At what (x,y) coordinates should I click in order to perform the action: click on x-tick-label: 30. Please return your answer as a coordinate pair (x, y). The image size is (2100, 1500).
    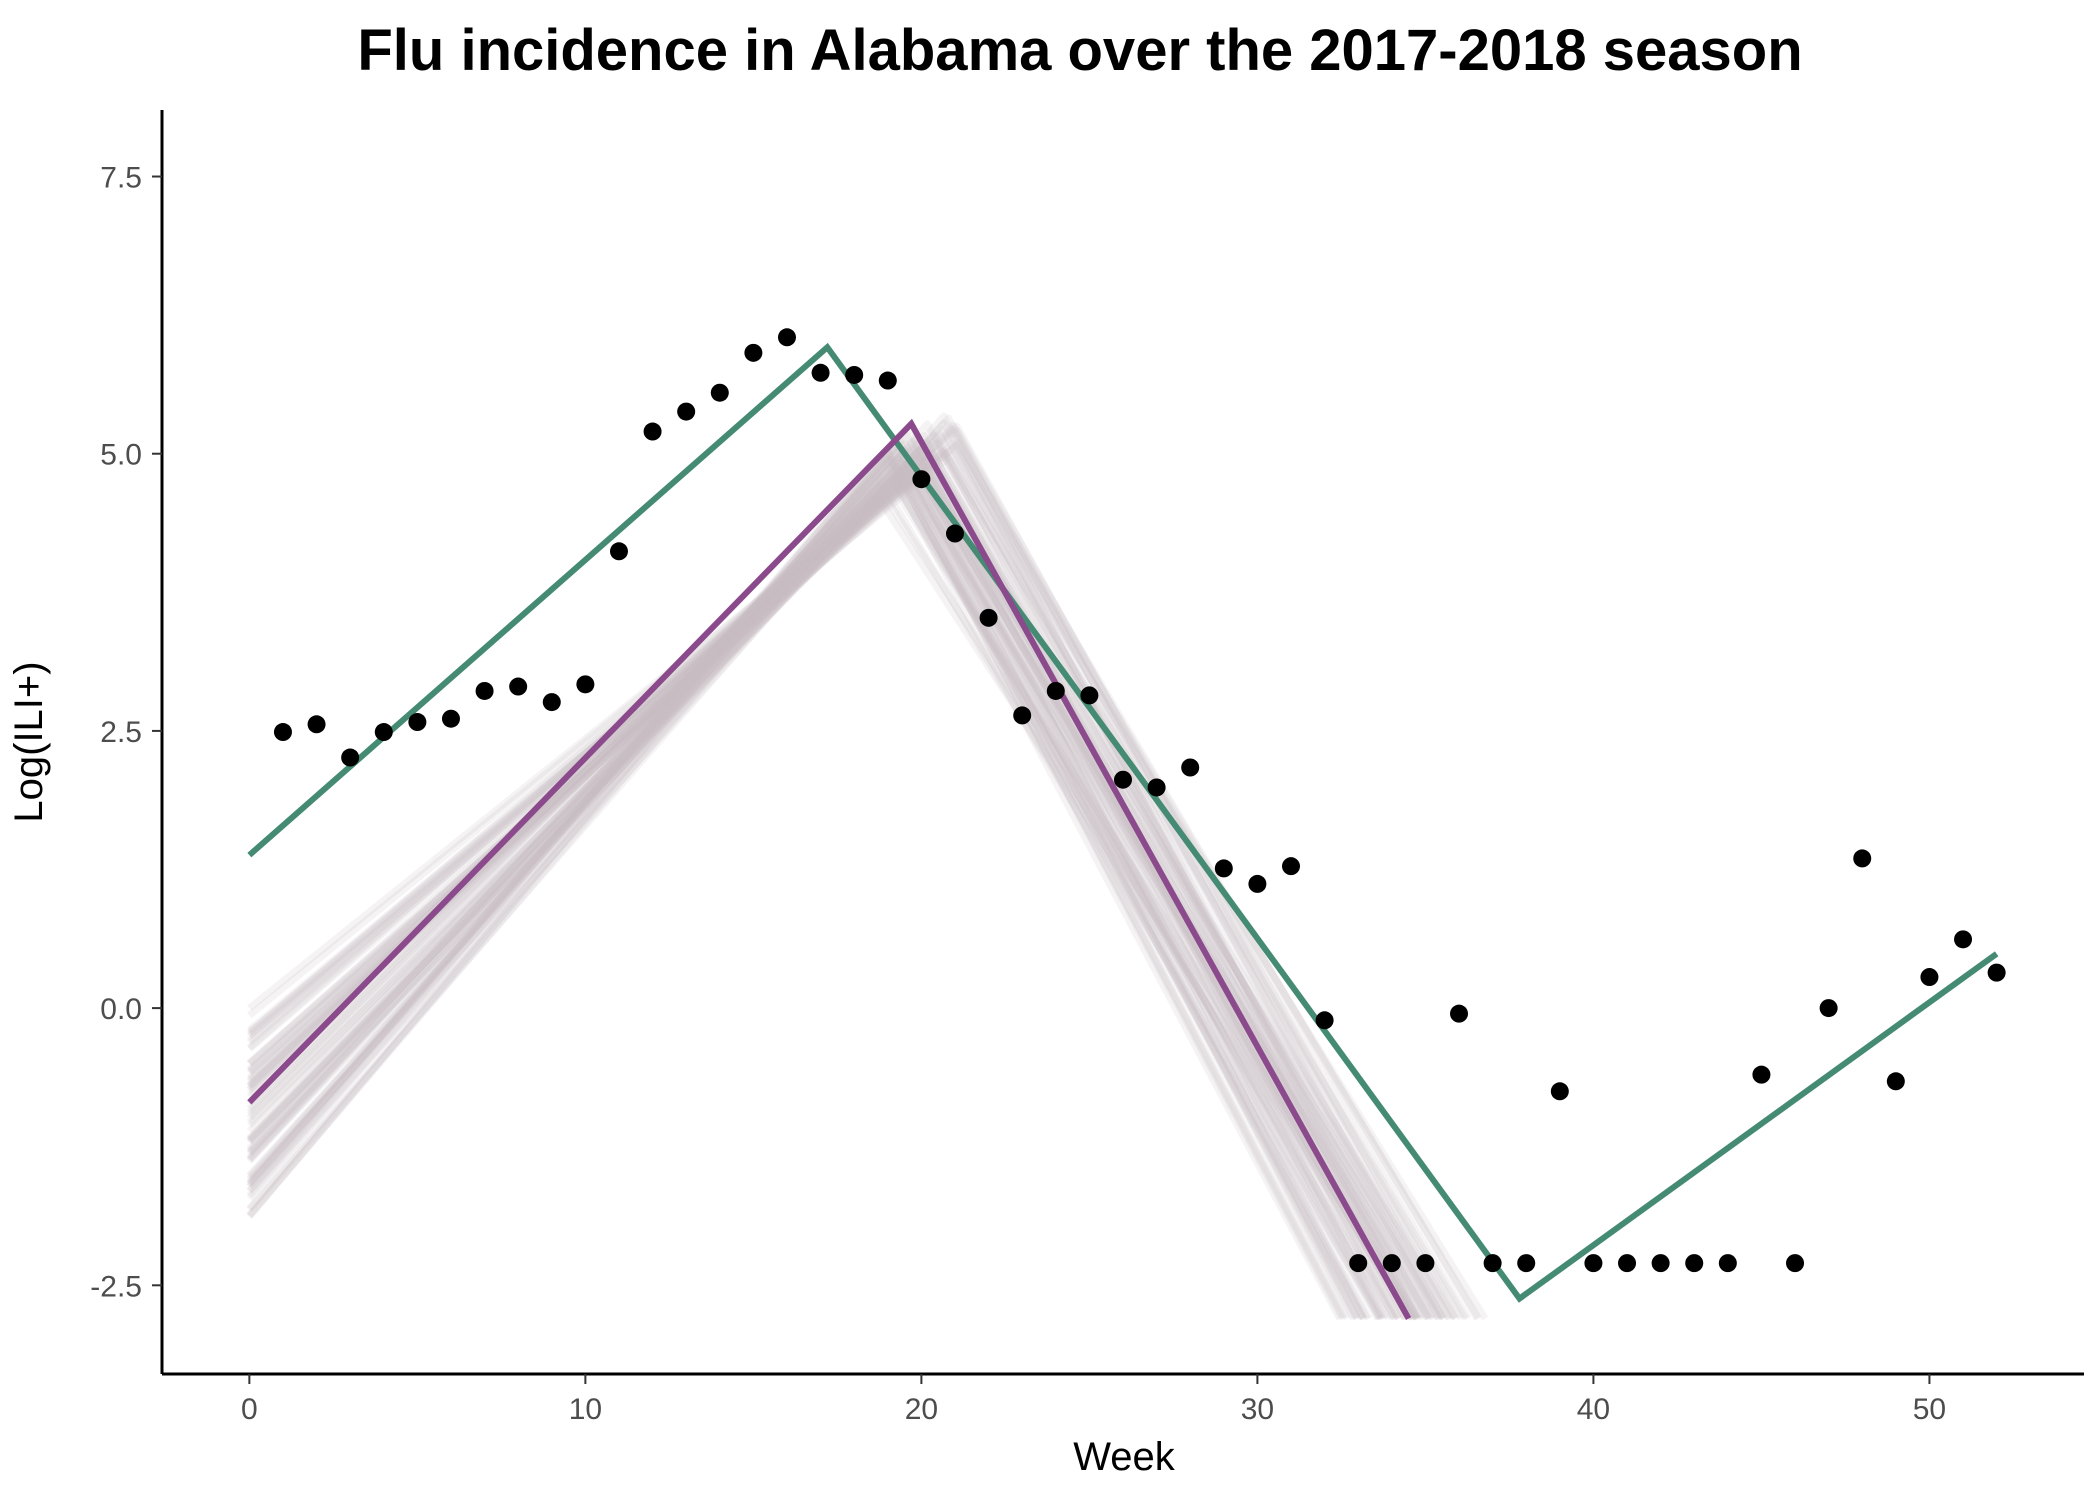
    Looking at the image, I should click on (1257, 1409).